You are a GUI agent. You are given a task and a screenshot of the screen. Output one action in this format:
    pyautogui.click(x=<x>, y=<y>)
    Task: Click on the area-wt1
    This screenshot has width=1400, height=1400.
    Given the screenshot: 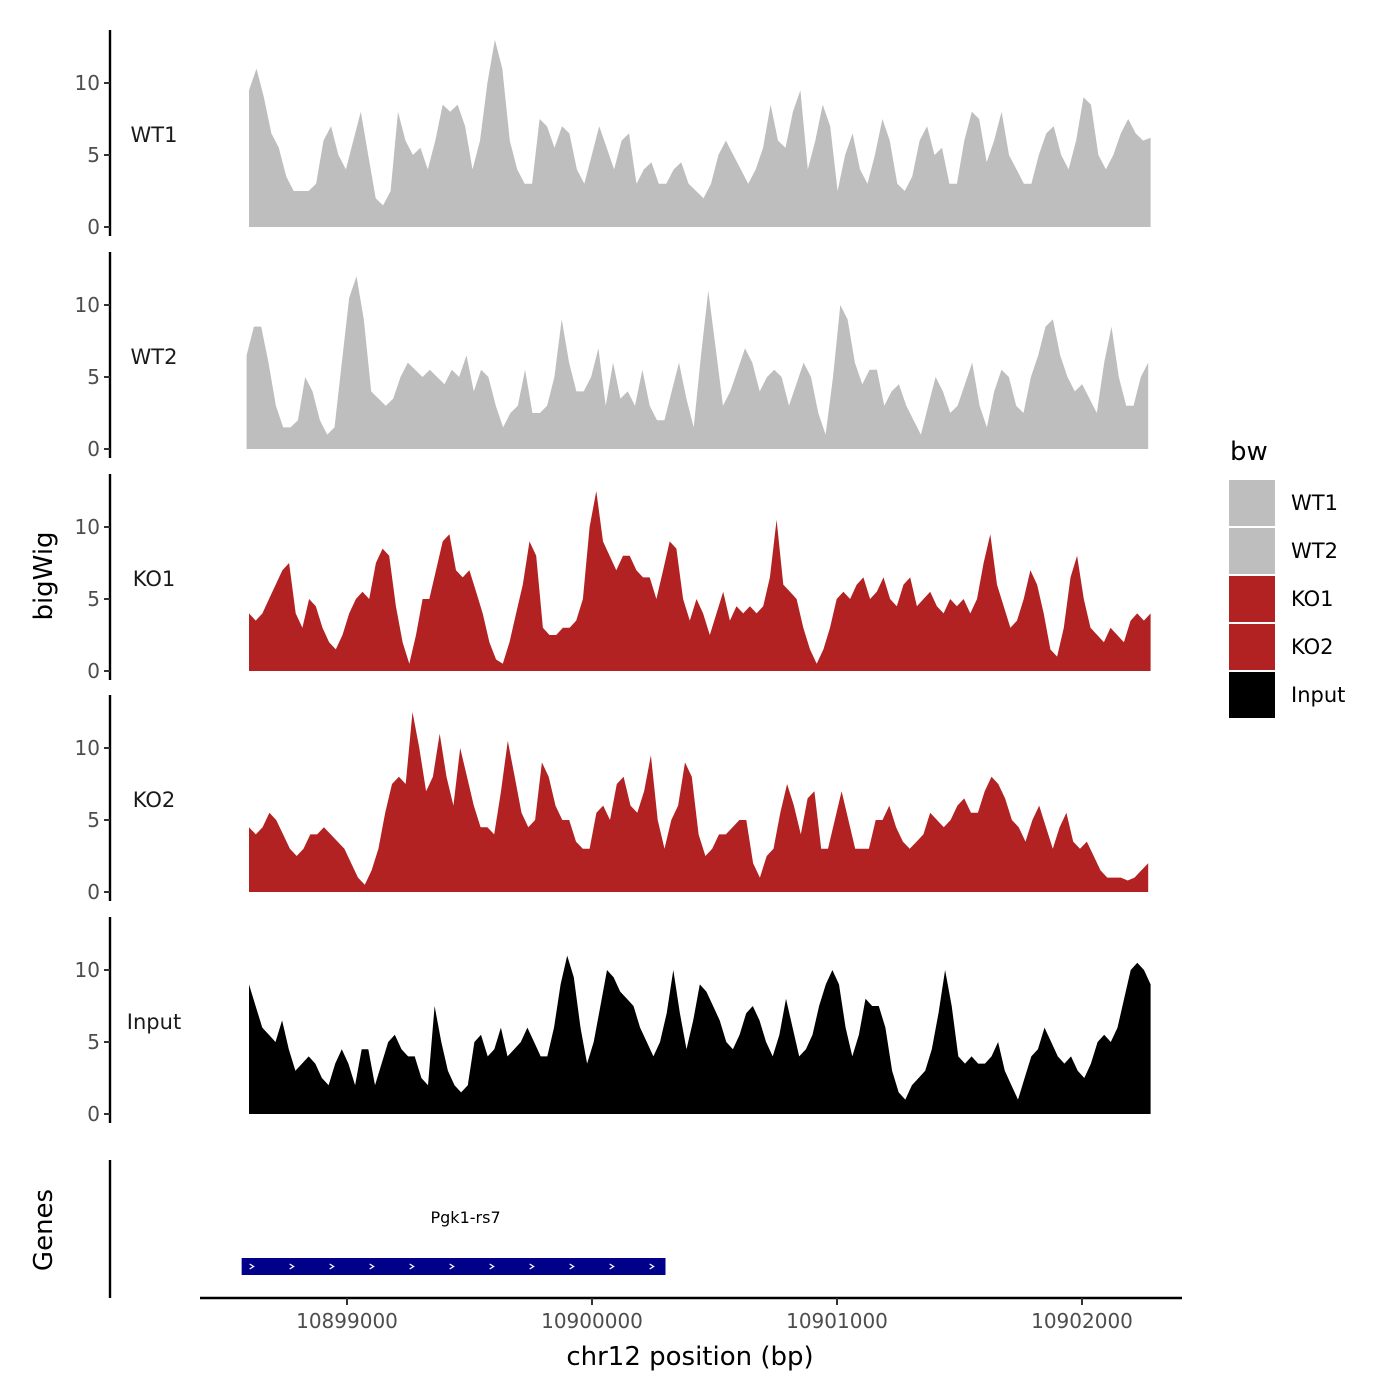 What is the action you would take?
    pyautogui.click(x=700, y=133)
    